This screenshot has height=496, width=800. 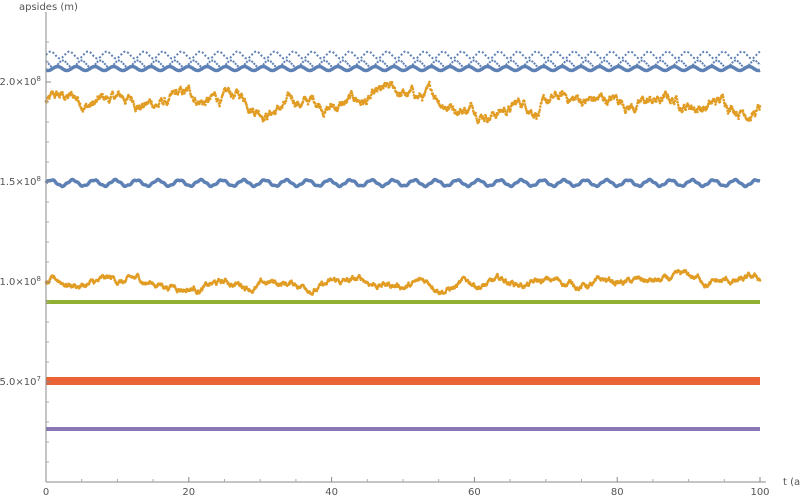 What do you see at coordinates (46, 491) in the screenshot?
I see `x-tick-label: 0` at bounding box center [46, 491].